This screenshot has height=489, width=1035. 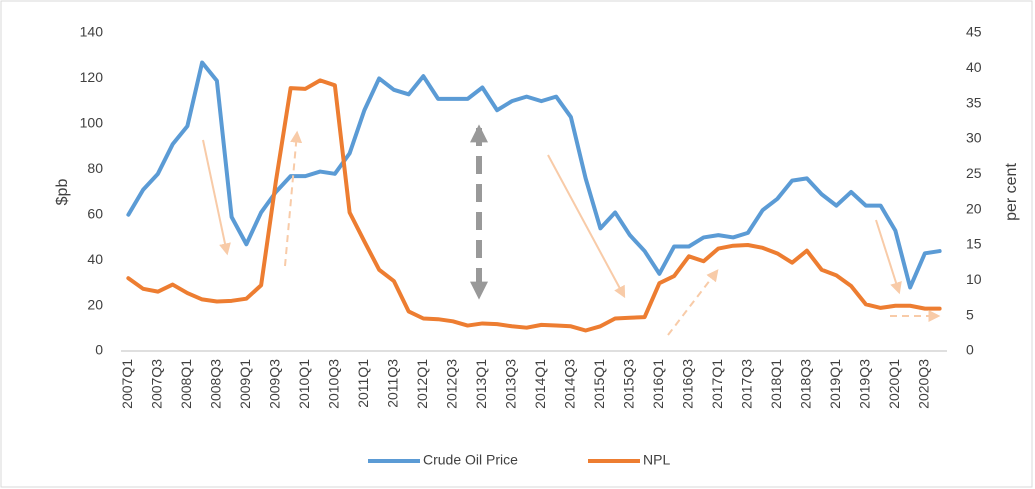 What do you see at coordinates (974, 32) in the screenshot?
I see `y2-tick-label: 45` at bounding box center [974, 32].